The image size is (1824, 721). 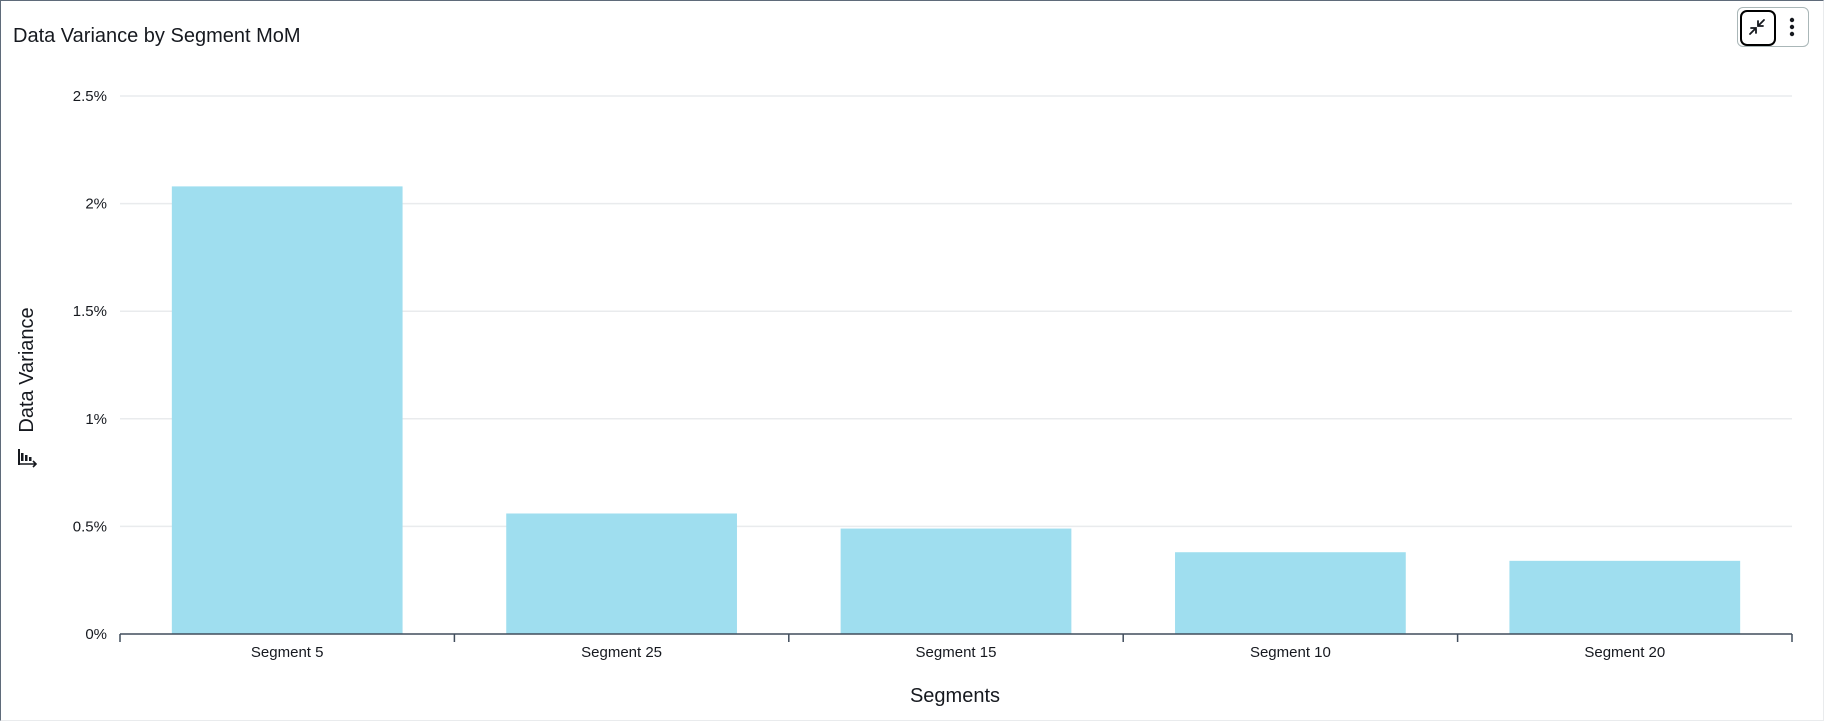 I want to click on y-tick-label: 0.5%, so click(x=90, y=526).